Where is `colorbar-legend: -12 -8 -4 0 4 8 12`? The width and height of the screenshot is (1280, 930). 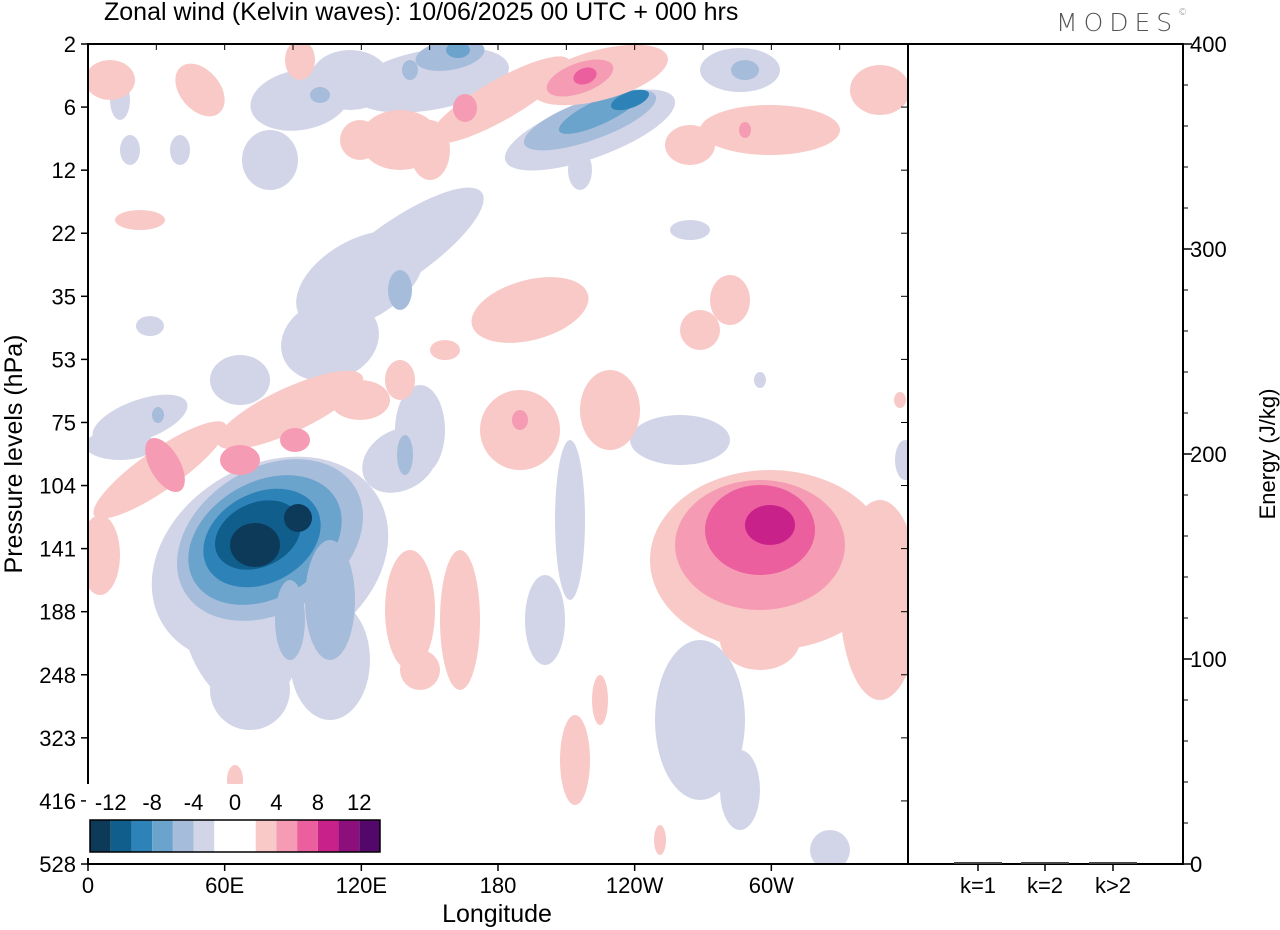 colorbar-legend: -12 -8 -4 0 4 8 12 is located at coordinates (235, 821).